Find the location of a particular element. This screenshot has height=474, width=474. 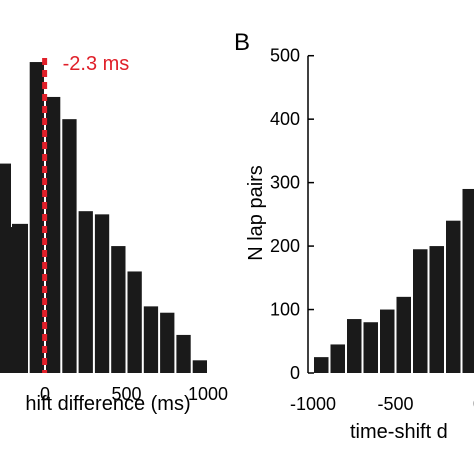

y-tick-label: 200 is located at coordinates (285, 246).